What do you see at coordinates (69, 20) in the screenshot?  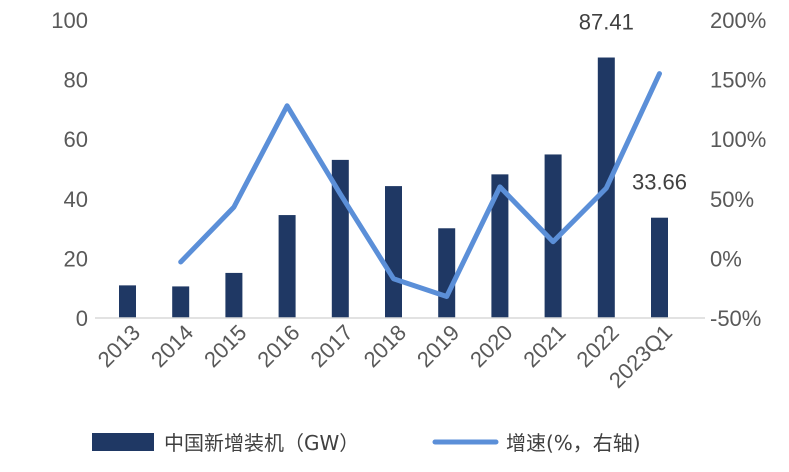 I see `left-tick-label: 100` at bounding box center [69, 20].